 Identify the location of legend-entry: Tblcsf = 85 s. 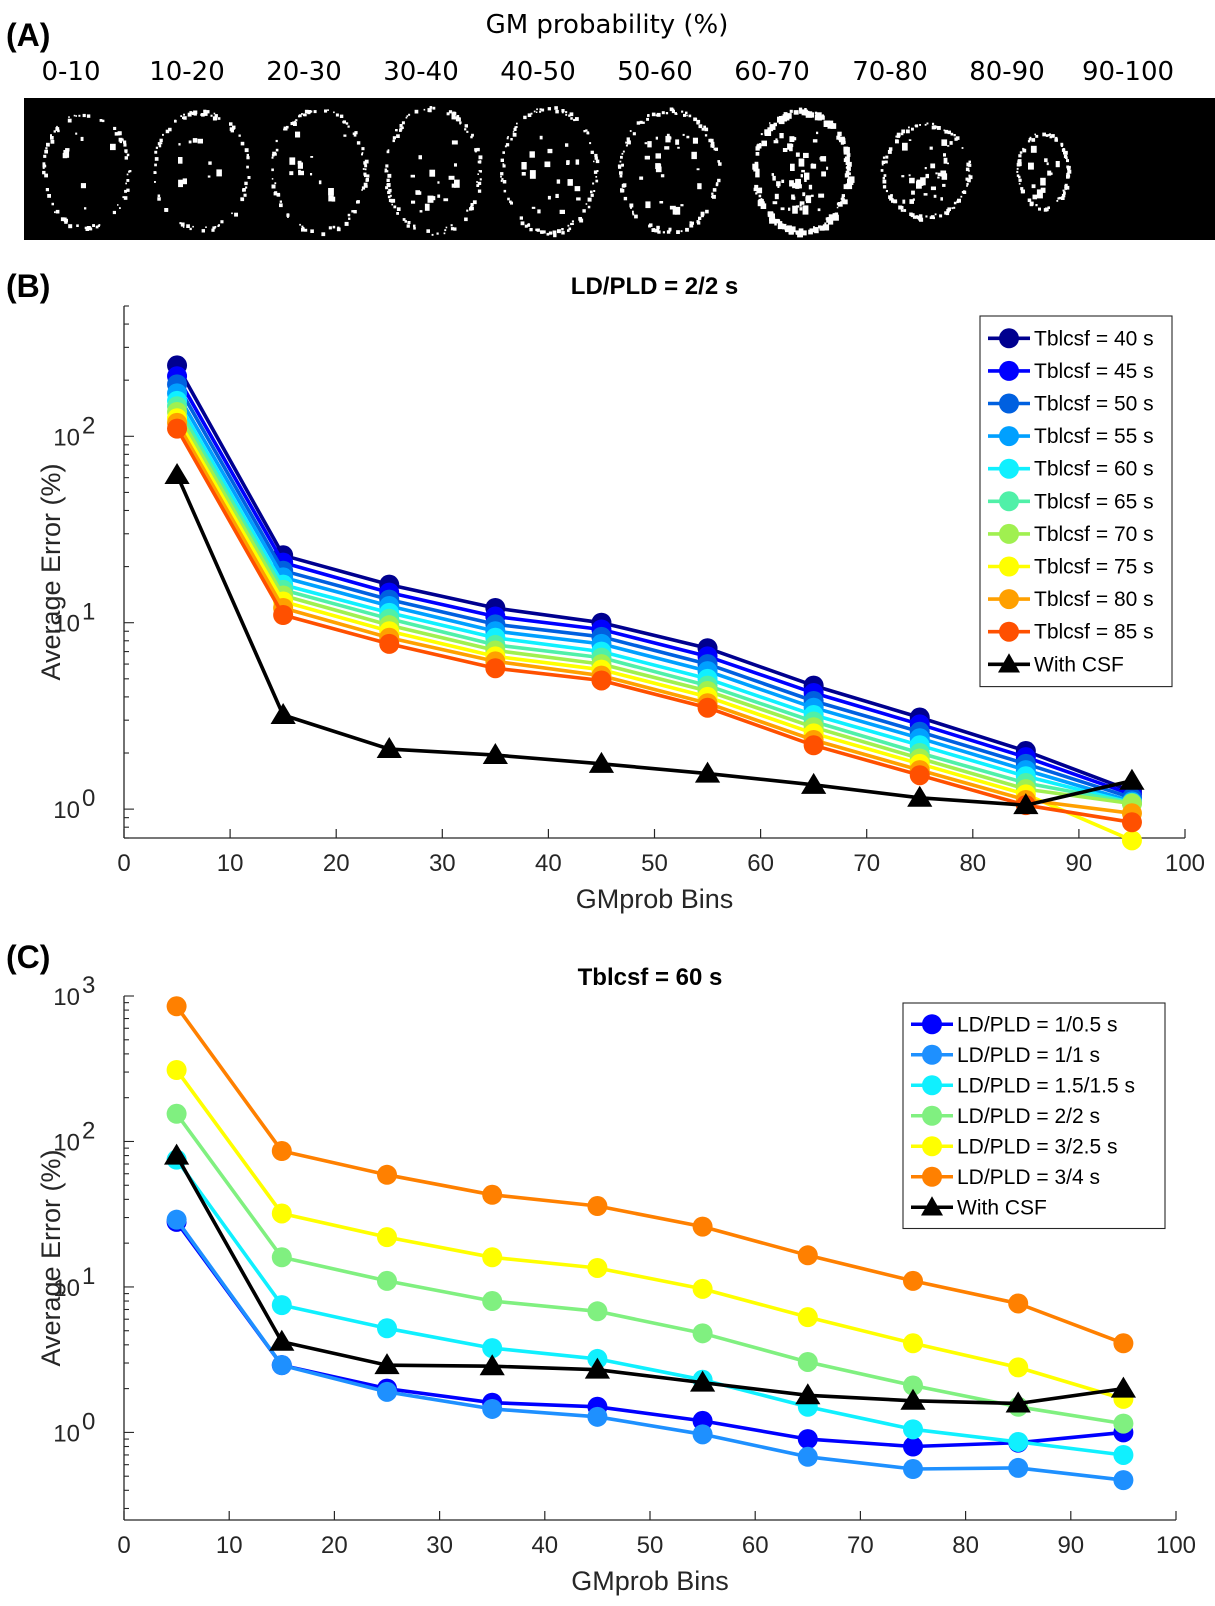
(1071, 632).